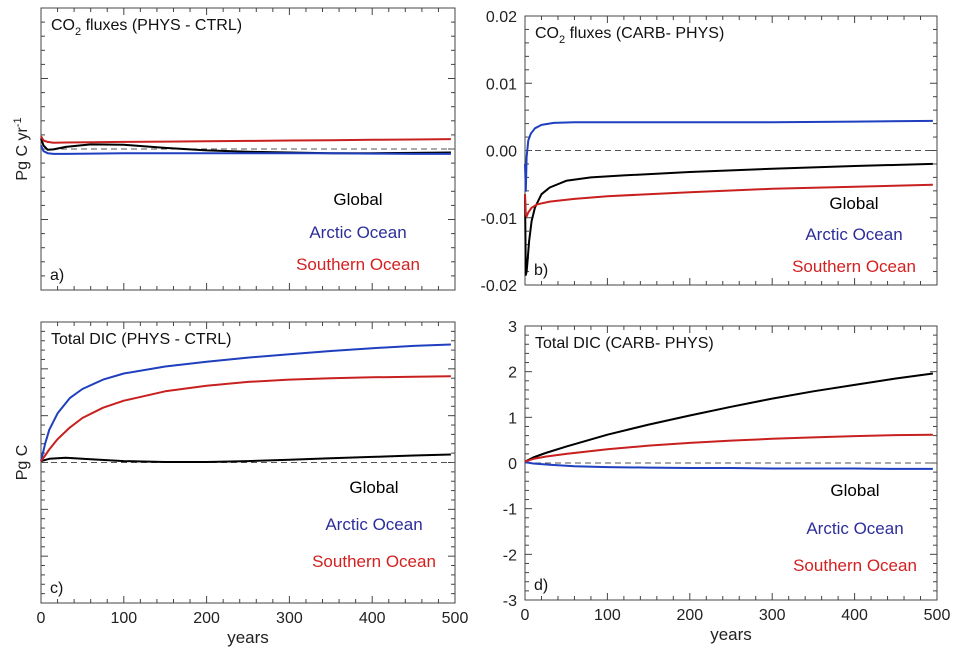 The width and height of the screenshot is (956, 651). What do you see at coordinates (146, 27) in the screenshot?
I see `panel-title: CO2 fluxes (PHYS - CTRL)` at bounding box center [146, 27].